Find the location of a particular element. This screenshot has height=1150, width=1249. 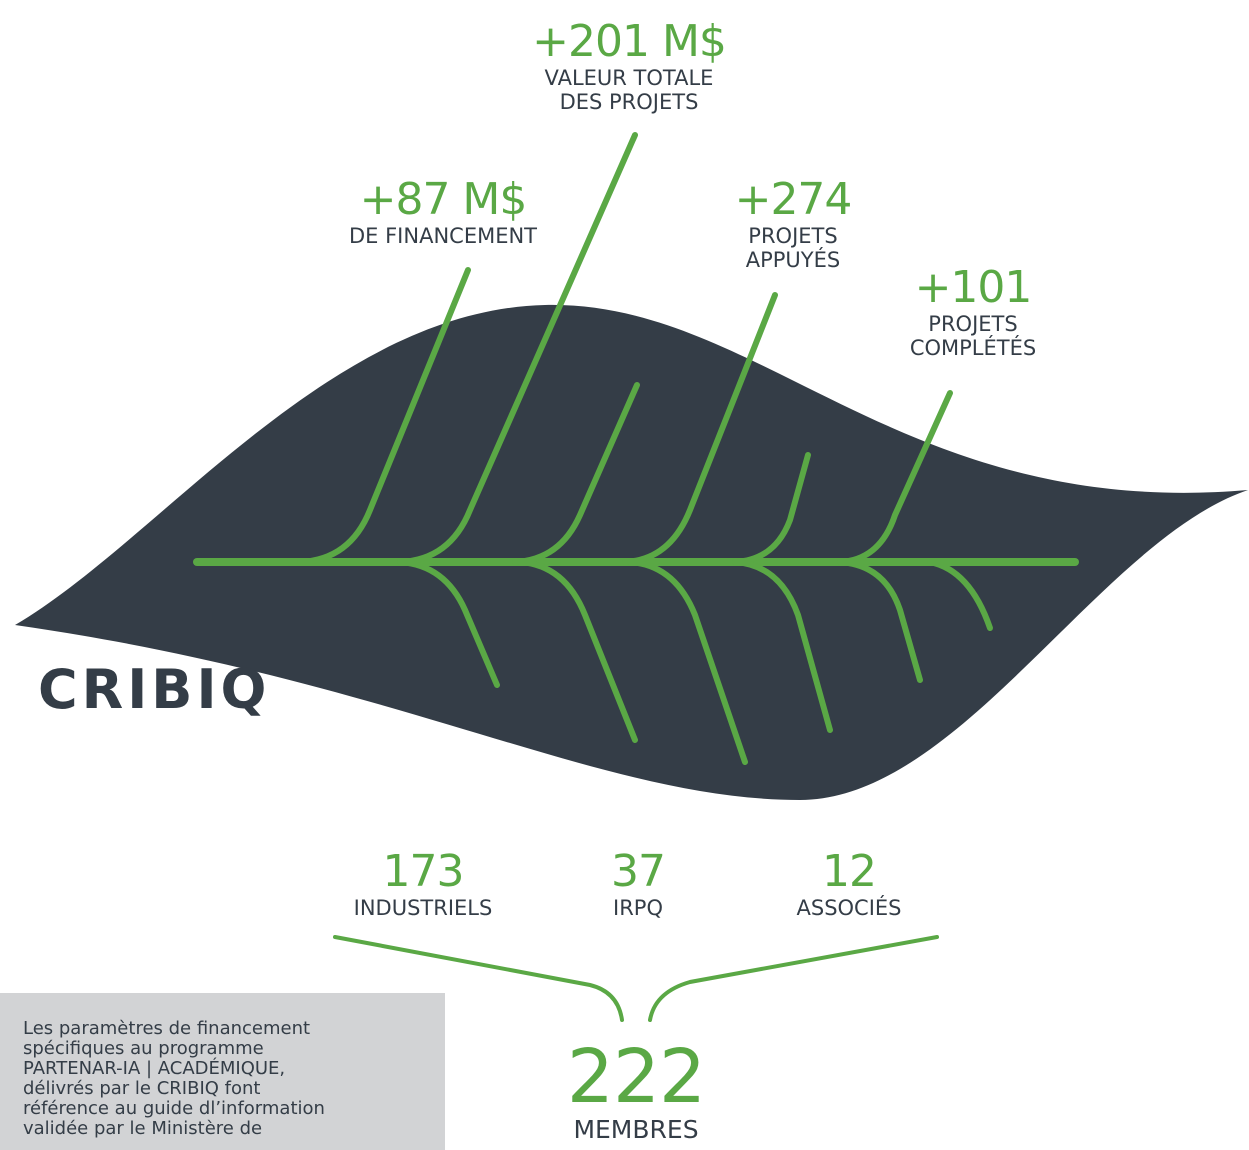

note-line: PARTENAR-IA | ACADÉMIQUE, is located at coordinates (154, 1068).